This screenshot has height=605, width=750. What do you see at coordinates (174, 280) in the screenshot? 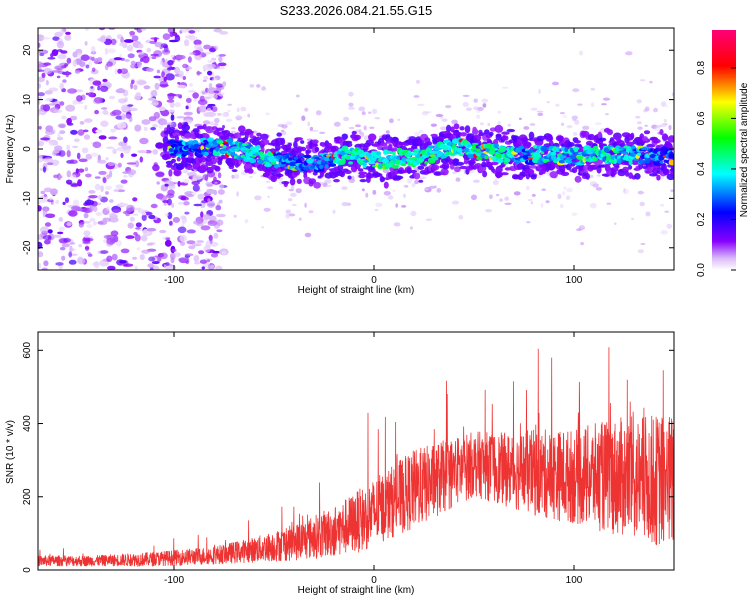
I see `spectrogram-x-tick-label: -100` at bounding box center [174, 280].